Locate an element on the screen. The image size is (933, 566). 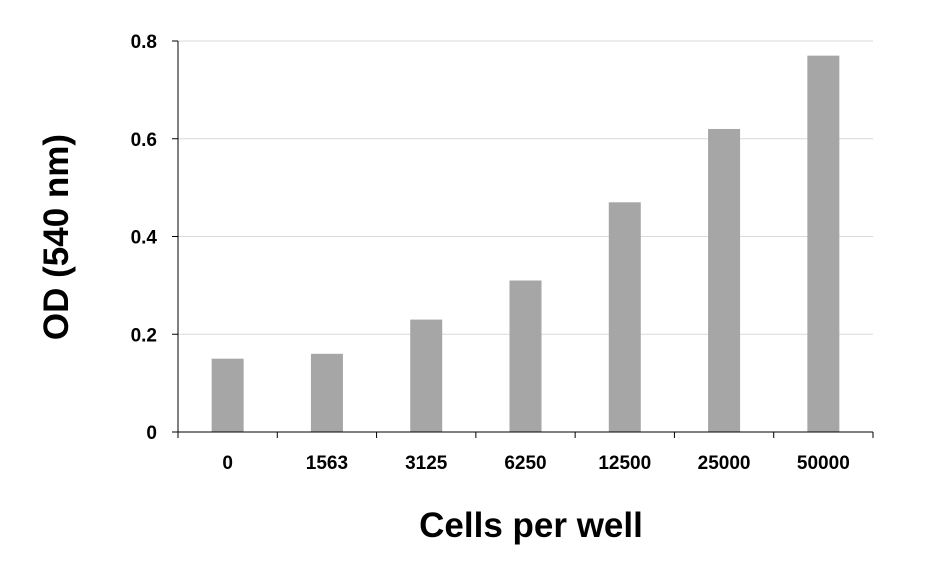
y-tick-label: 0.6 is located at coordinates (144, 140).